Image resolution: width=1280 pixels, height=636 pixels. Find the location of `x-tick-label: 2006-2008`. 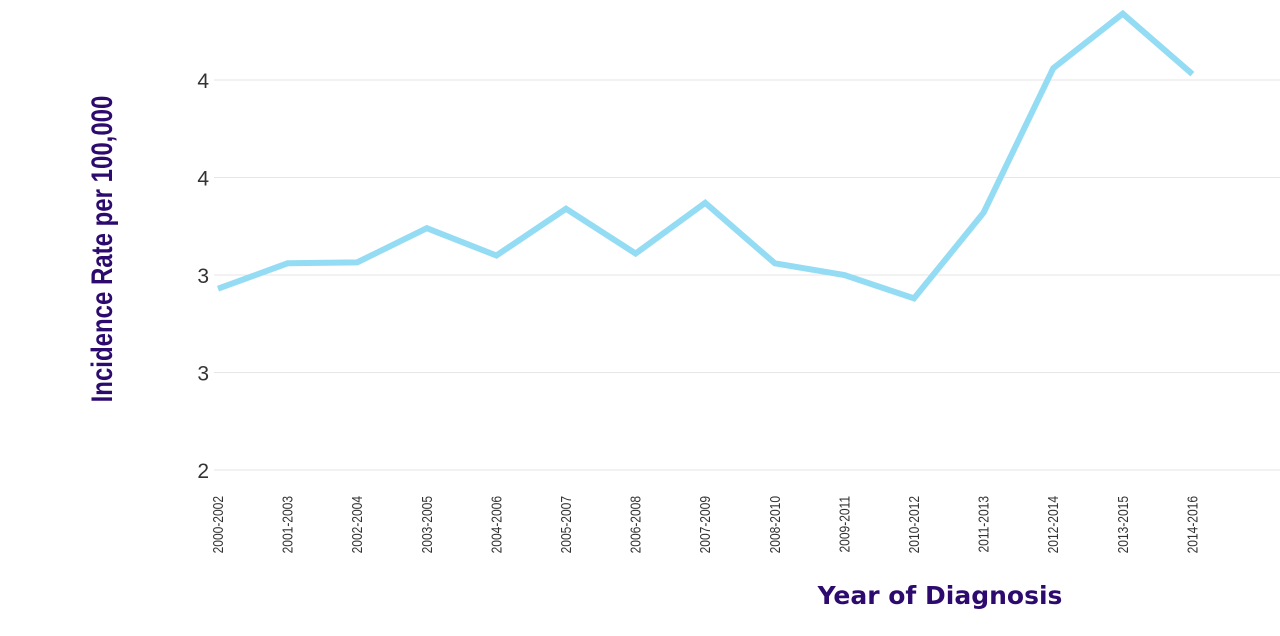

x-tick-label: 2006-2008 is located at coordinates (635, 524).